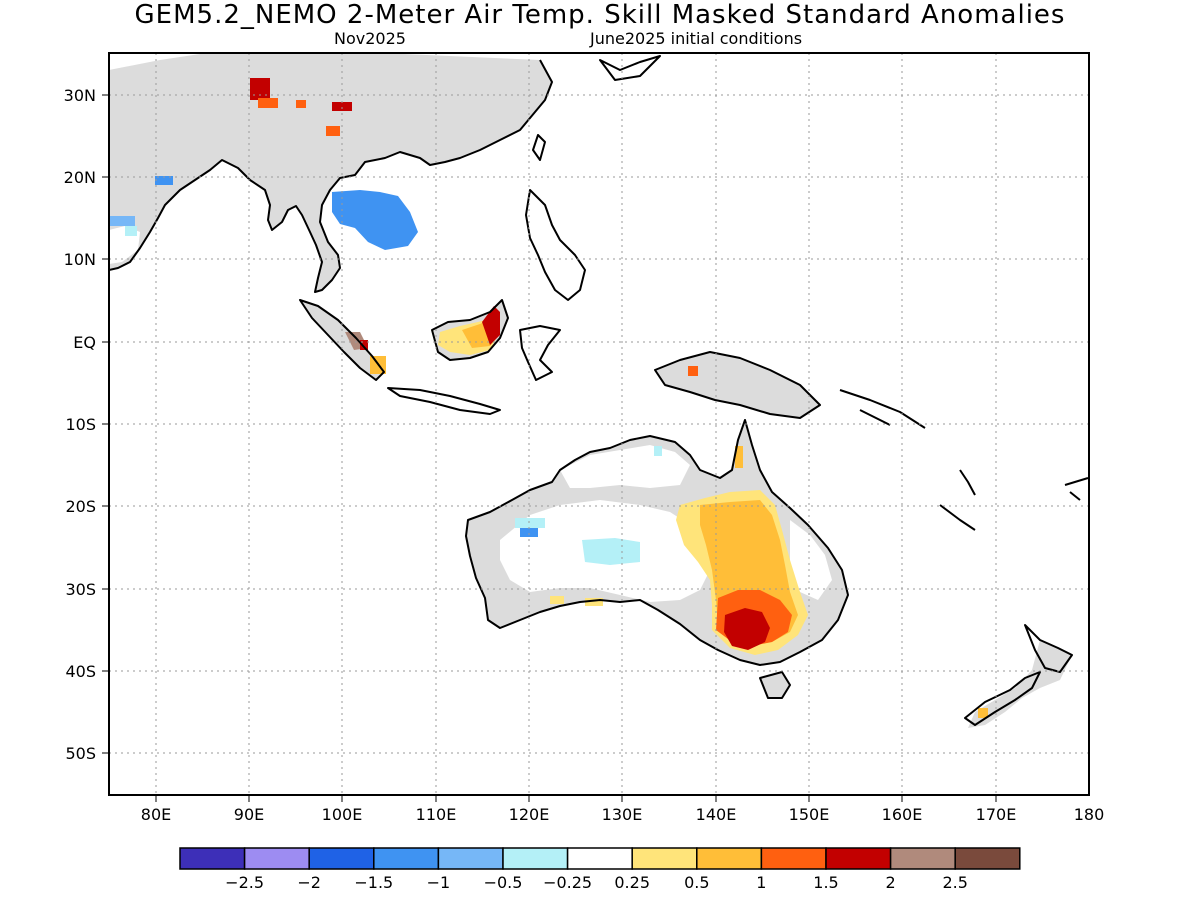  What do you see at coordinates (436, 814) in the screenshot?
I see `lon-label: 110E` at bounding box center [436, 814].